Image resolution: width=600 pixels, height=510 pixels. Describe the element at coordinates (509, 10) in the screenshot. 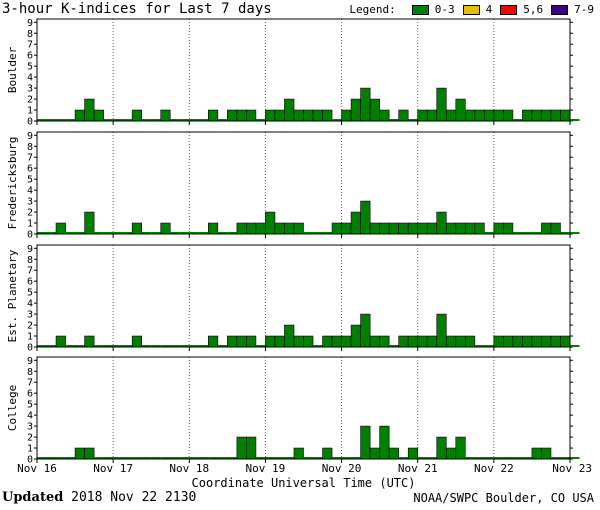

I see `legend-swatch-red` at that location.